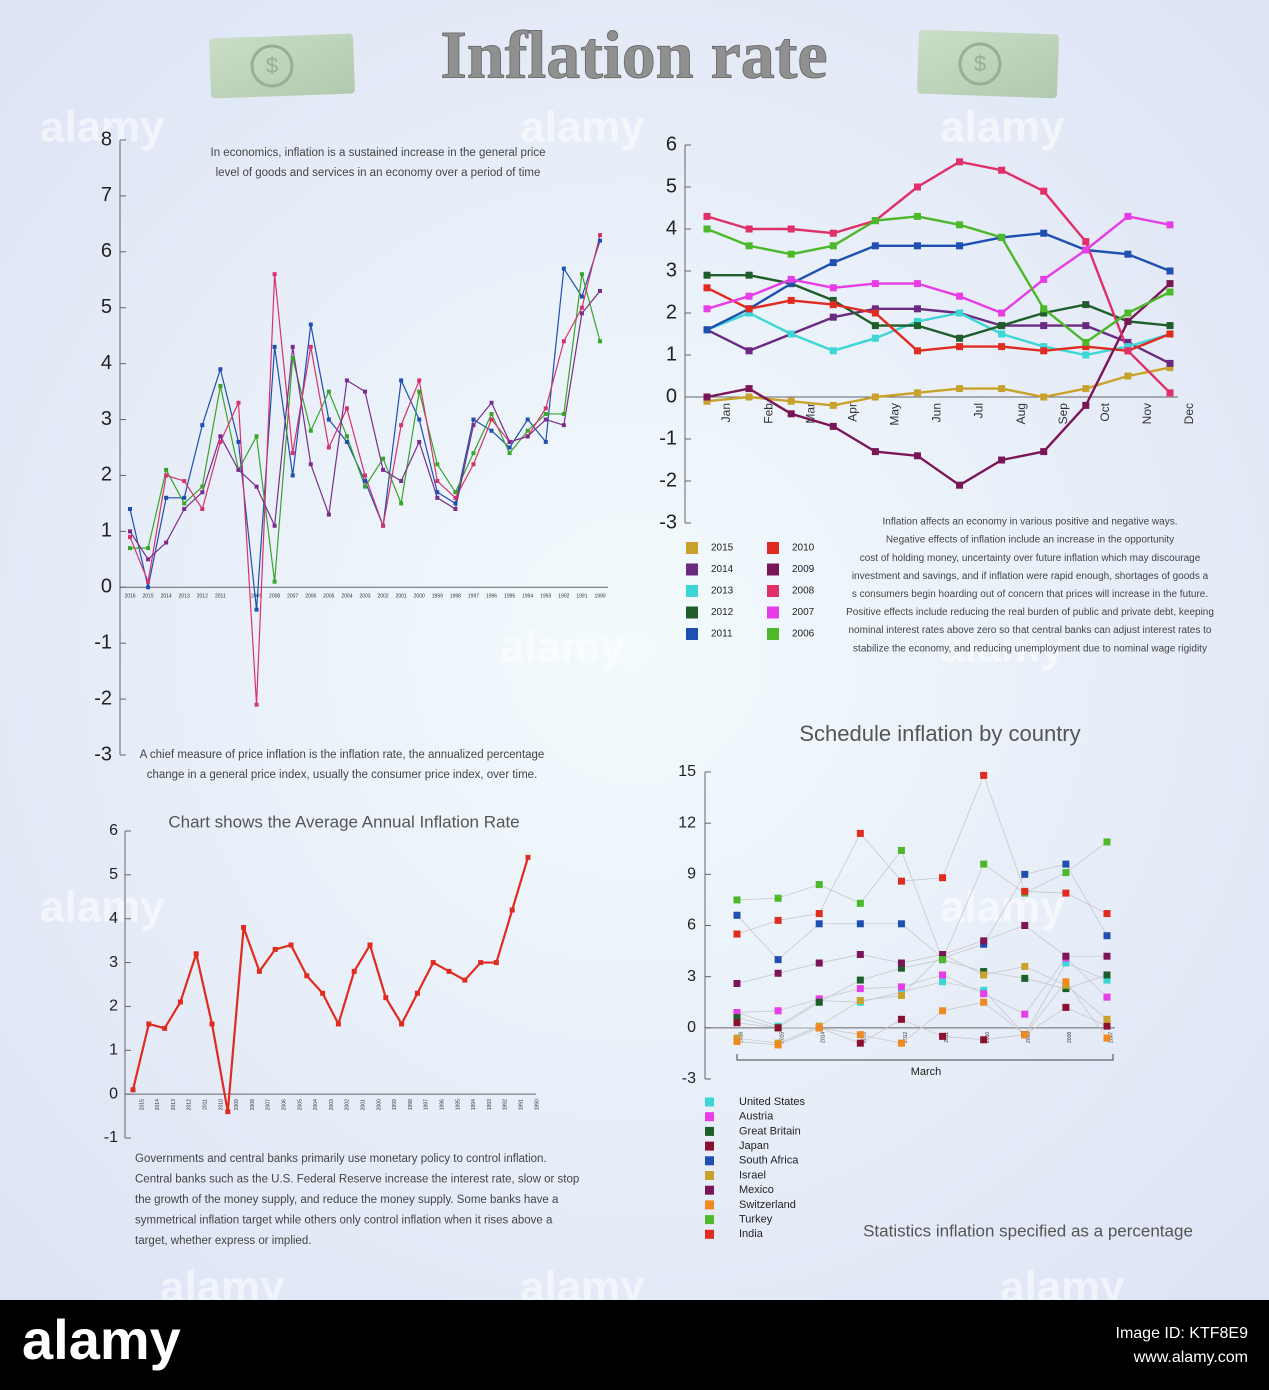 The image size is (1269, 1390). I want to click on legend-label: Israel, so click(752, 1175).